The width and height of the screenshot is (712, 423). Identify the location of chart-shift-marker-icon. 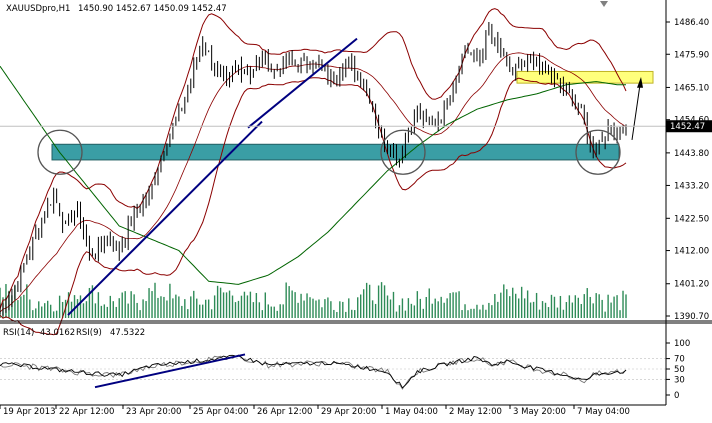
(604, 4).